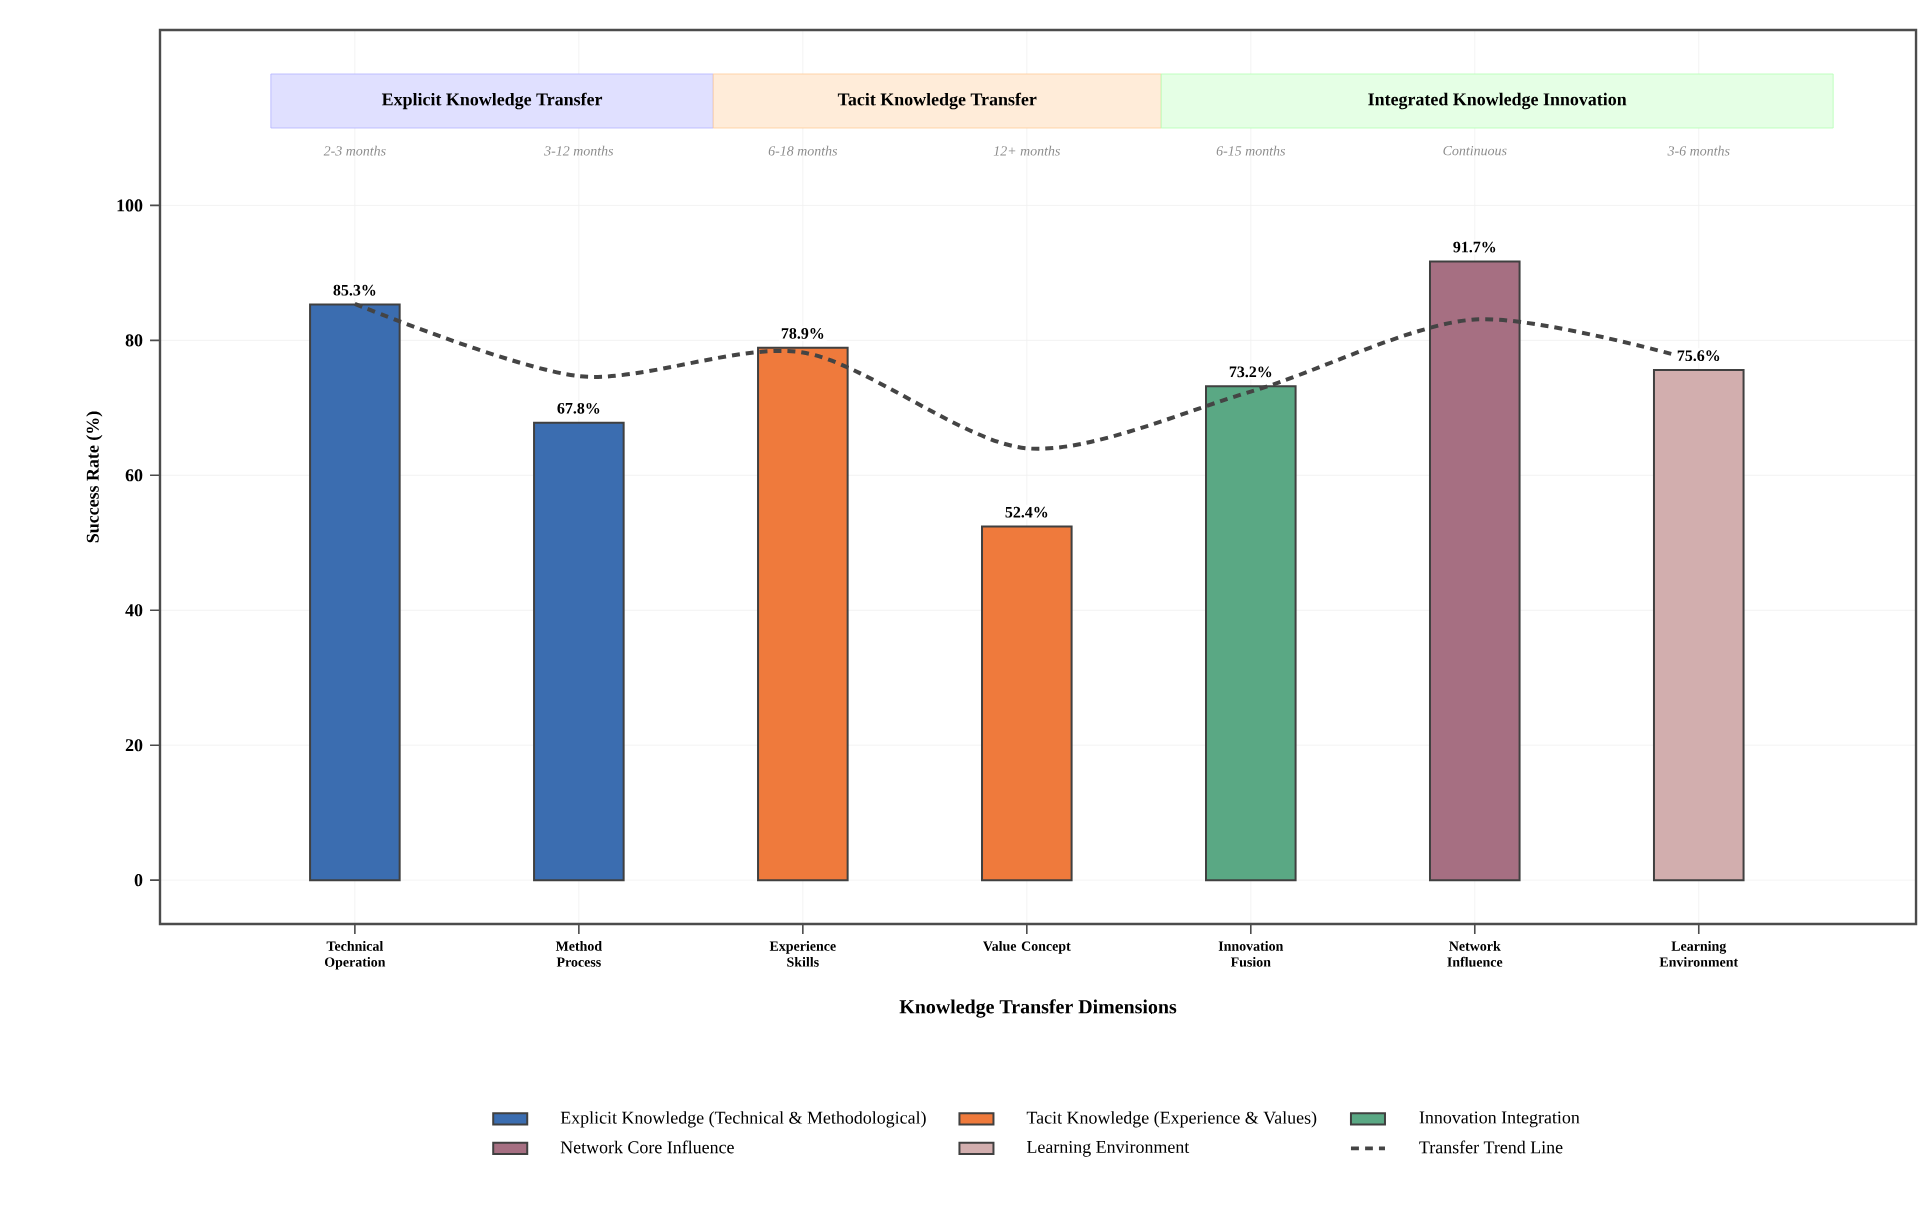  Describe the element at coordinates (1108, 1148) in the screenshot. I see `legend-label: Learning Environment` at that location.